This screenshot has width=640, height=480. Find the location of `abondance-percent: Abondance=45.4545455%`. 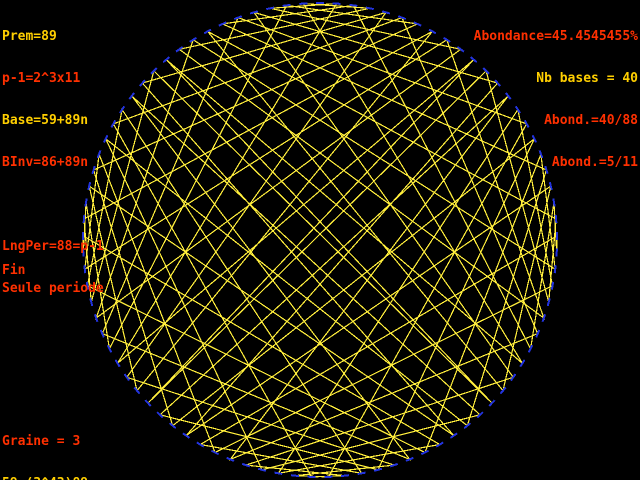

abondance-percent: Abondance=45.4545455% is located at coordinates (555, 36).